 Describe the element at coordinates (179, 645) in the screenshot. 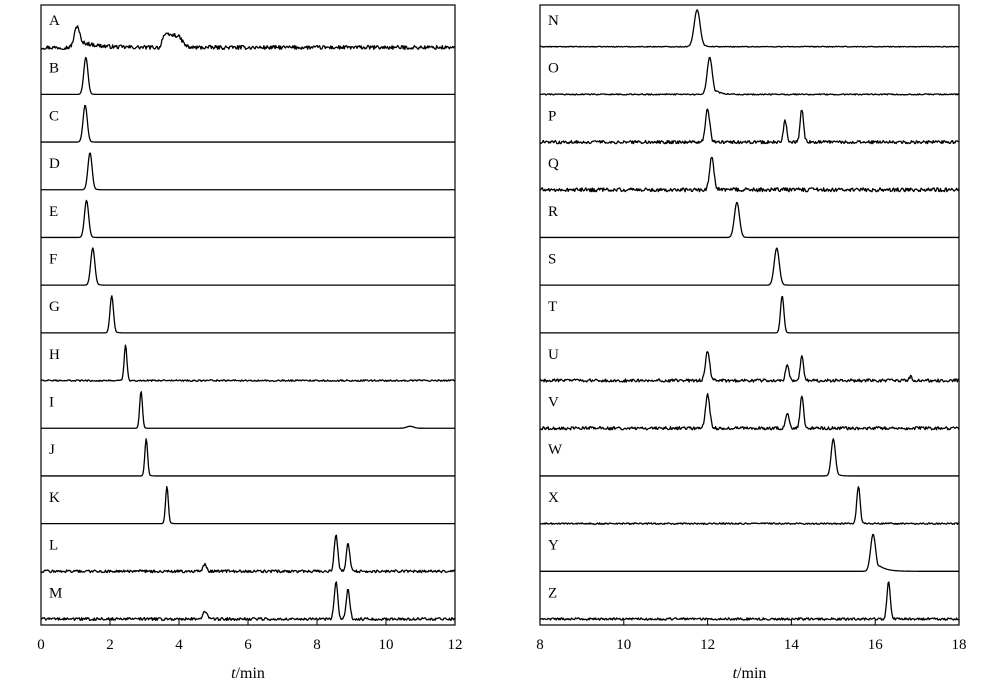

I see `x-tick-label: 4` at that location.